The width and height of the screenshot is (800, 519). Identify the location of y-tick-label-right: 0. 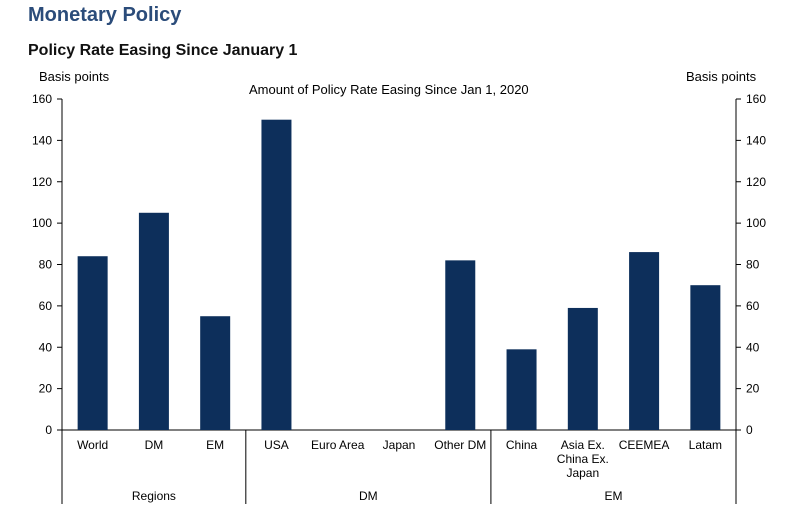
(749, 430).